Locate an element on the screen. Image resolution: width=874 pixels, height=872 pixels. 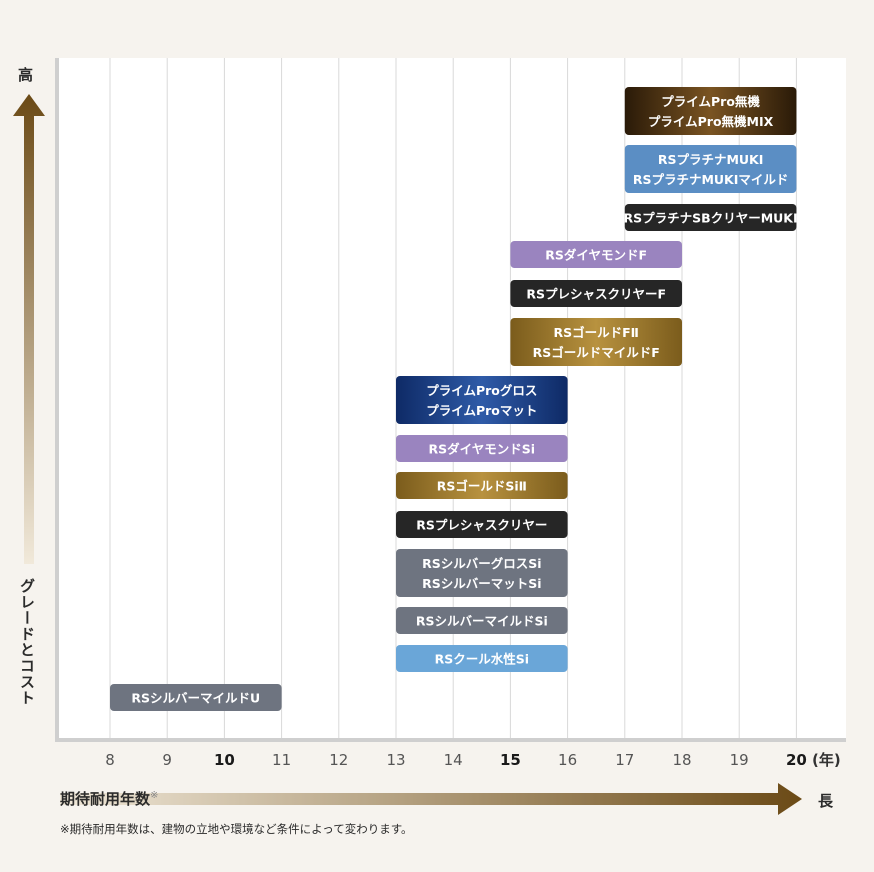
bar-label-0-1: プライムPro無機MIX is located at coordinates (711, 121).